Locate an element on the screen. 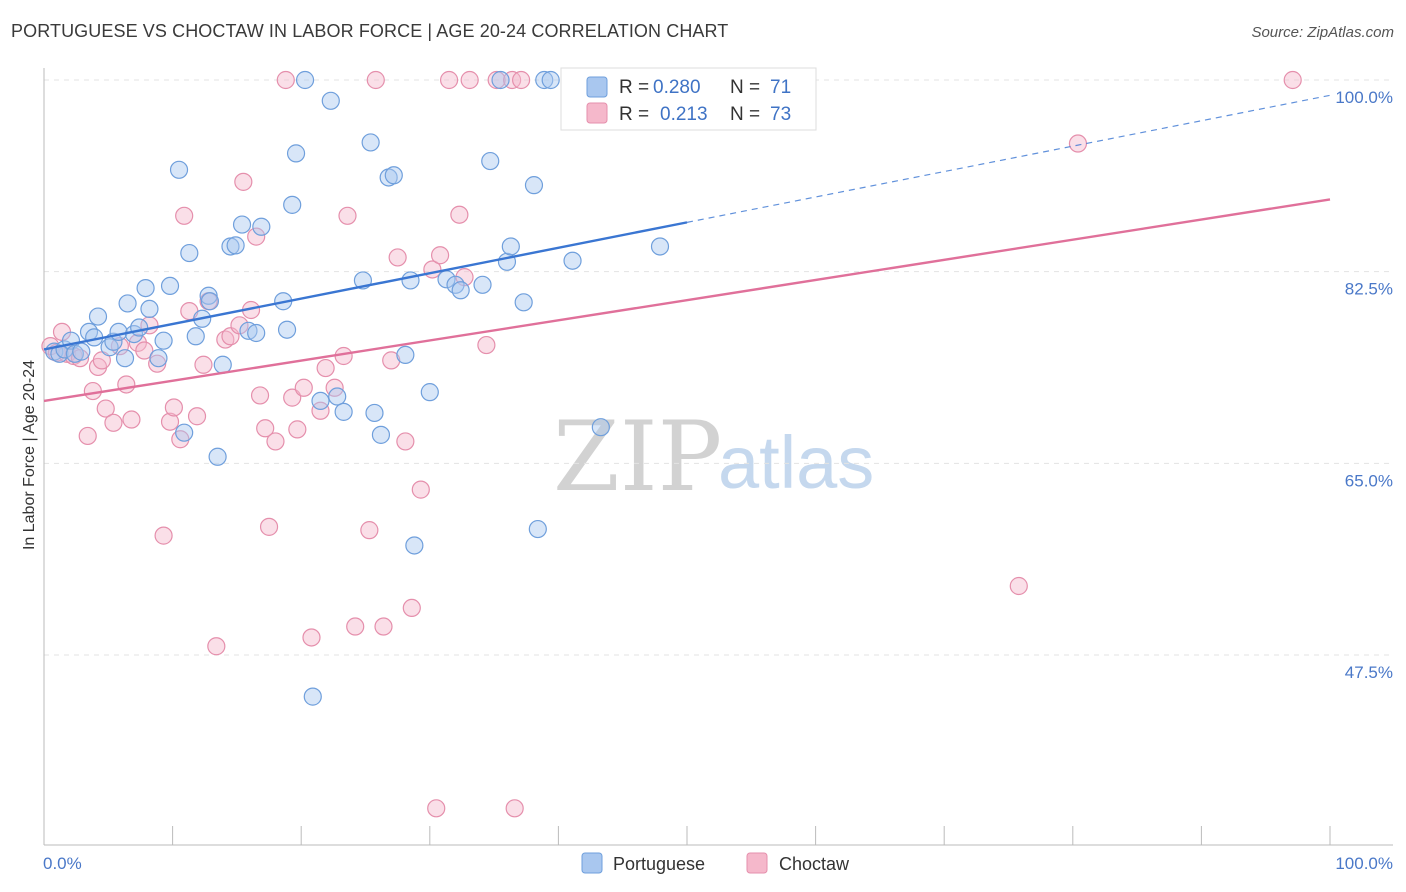 Image resolution: width=1406 pixels, height=892 pixels. choctaw-r-value: 0.213 is located at coordinates (684, 114).